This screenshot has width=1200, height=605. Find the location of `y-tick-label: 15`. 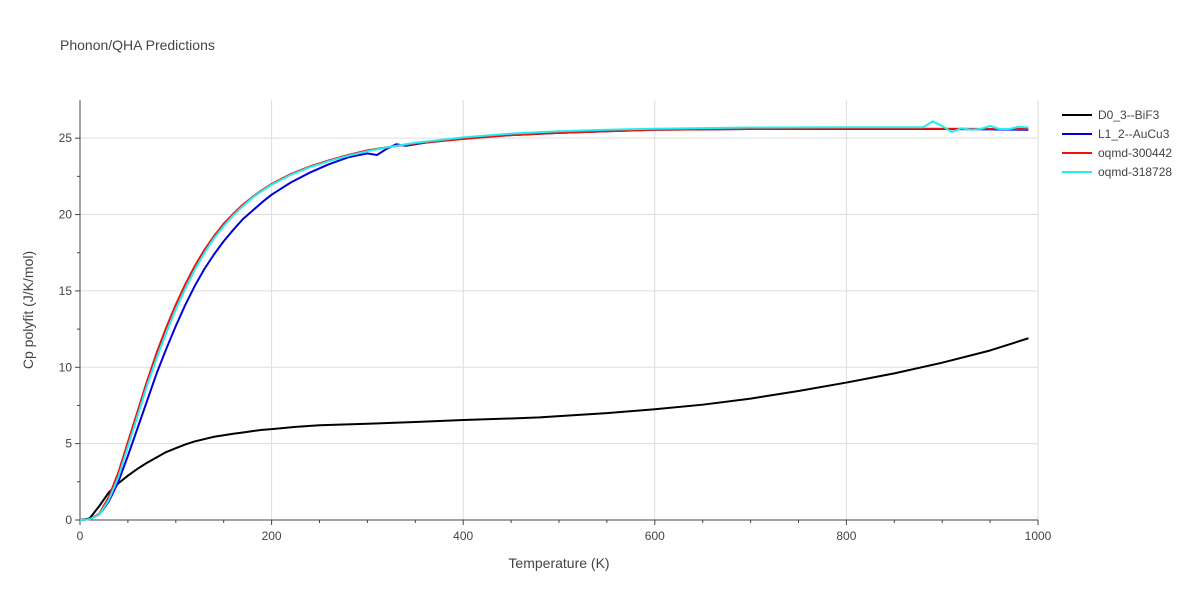

y-tick-label: 15 is located at coordinates (66, 291).